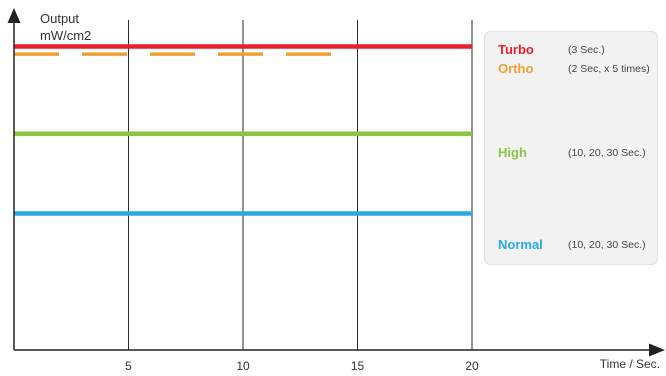 This screenshot has width=666, height=376. What do you see at coordinates (60, 18) in the screenshot?
I see `y-axis-label-line-1: Output` at bounding box center [60, 18].